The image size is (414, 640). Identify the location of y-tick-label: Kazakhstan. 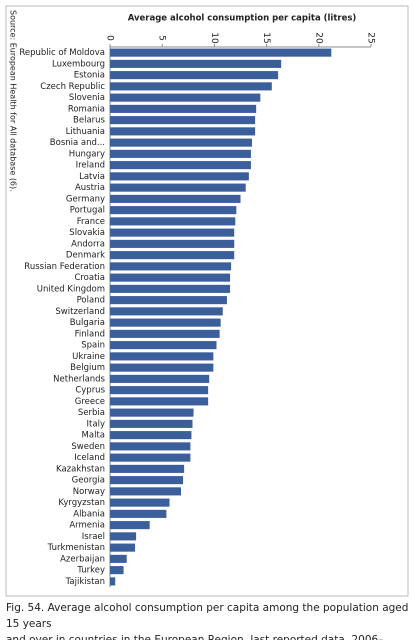
(80, 469).